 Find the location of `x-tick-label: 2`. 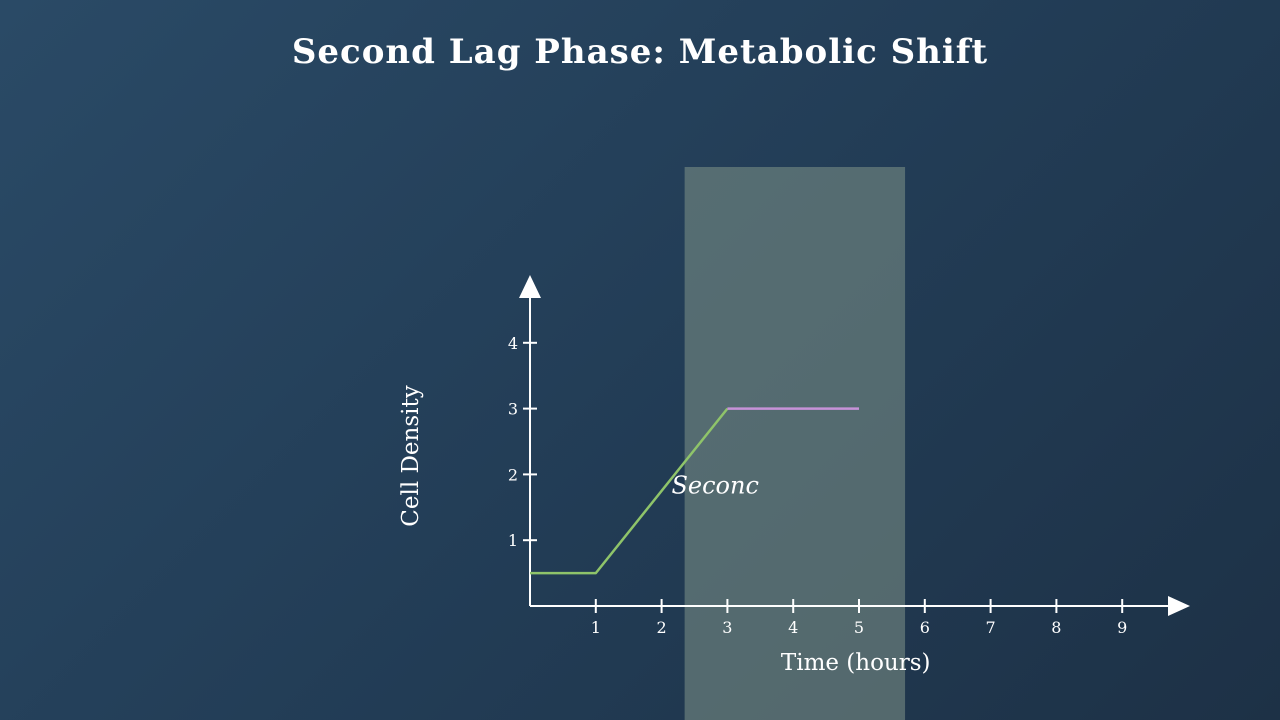

x-tick-label: 2 is located at coordinates (662, 627).